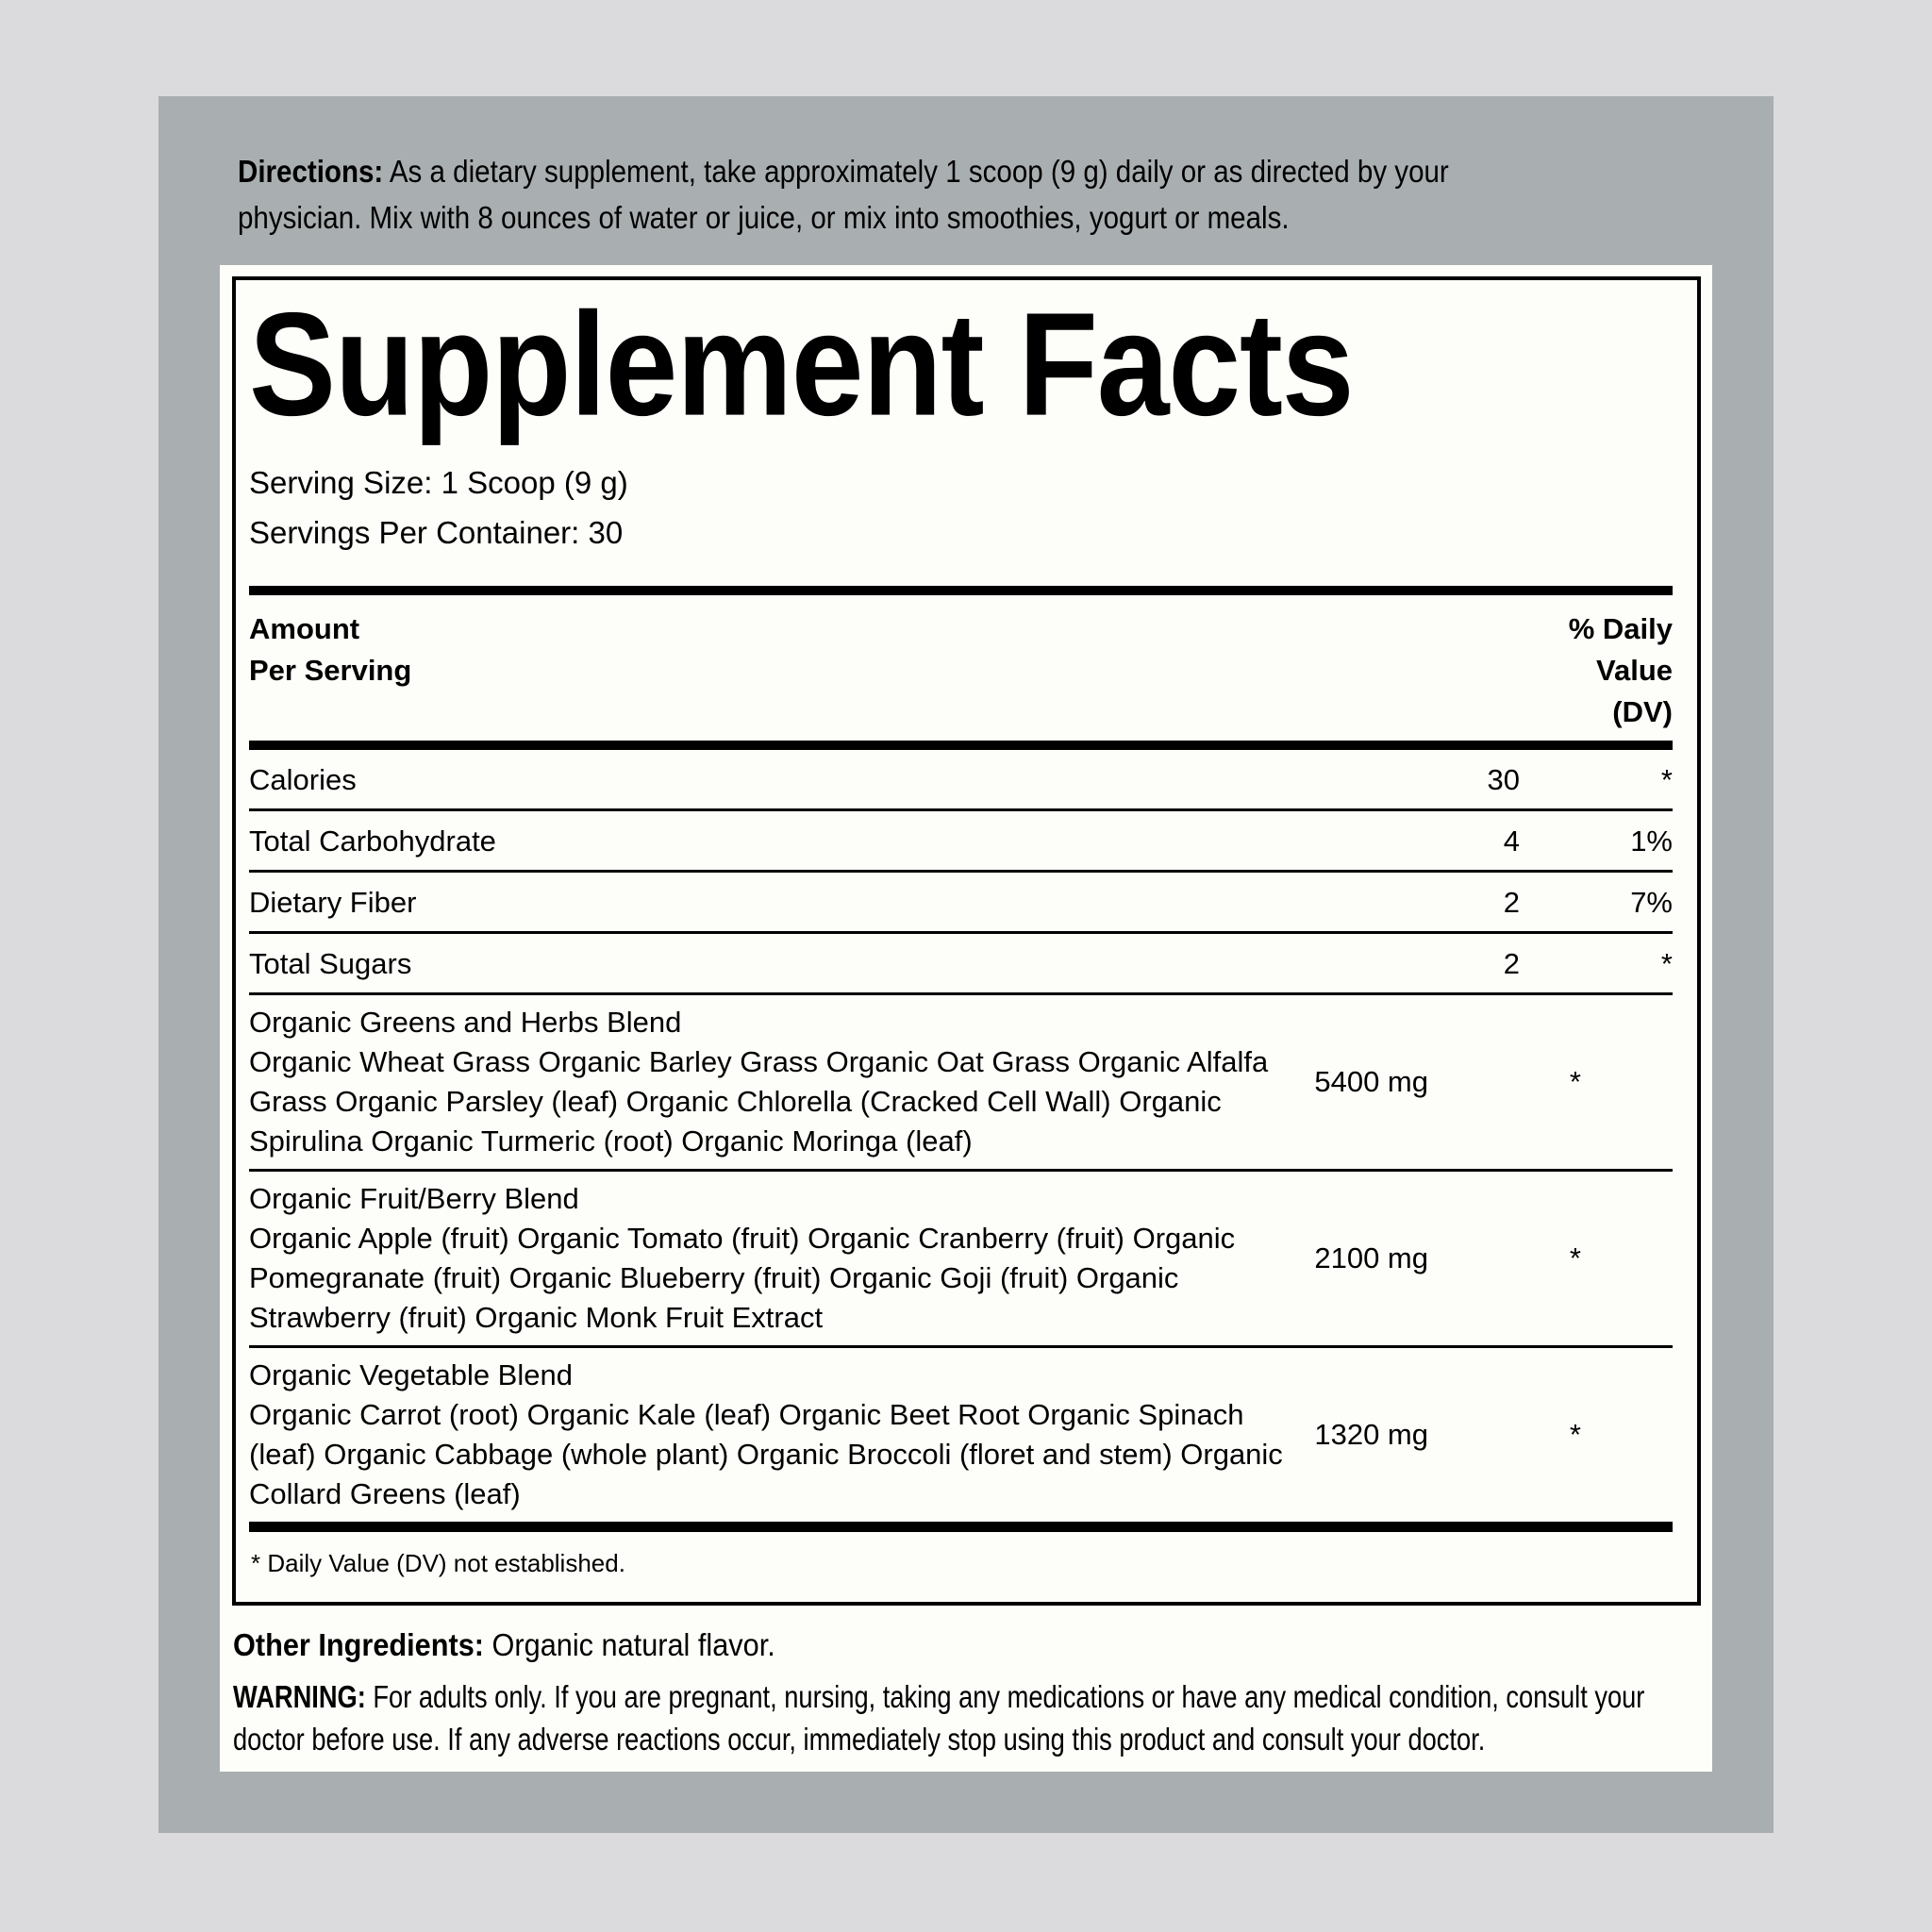 Image resolution: width=1932 pixels, height=1932 pixels. I want to click on daily-value-header: % Daily Value (DV), so click(1579, 670).